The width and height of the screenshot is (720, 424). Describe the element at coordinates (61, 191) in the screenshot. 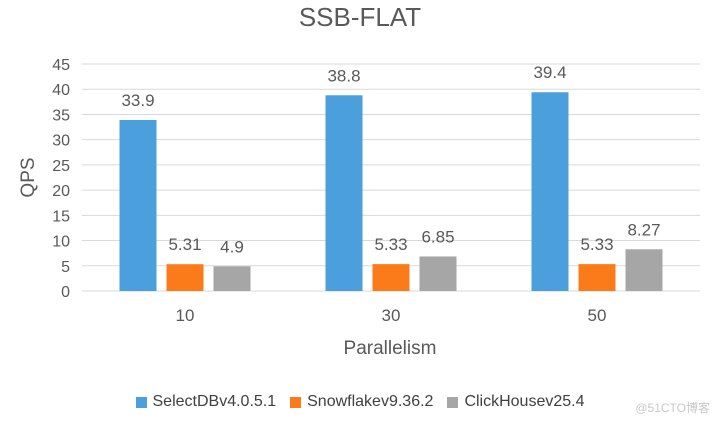

I see `y-tick-label: 20` at that location.